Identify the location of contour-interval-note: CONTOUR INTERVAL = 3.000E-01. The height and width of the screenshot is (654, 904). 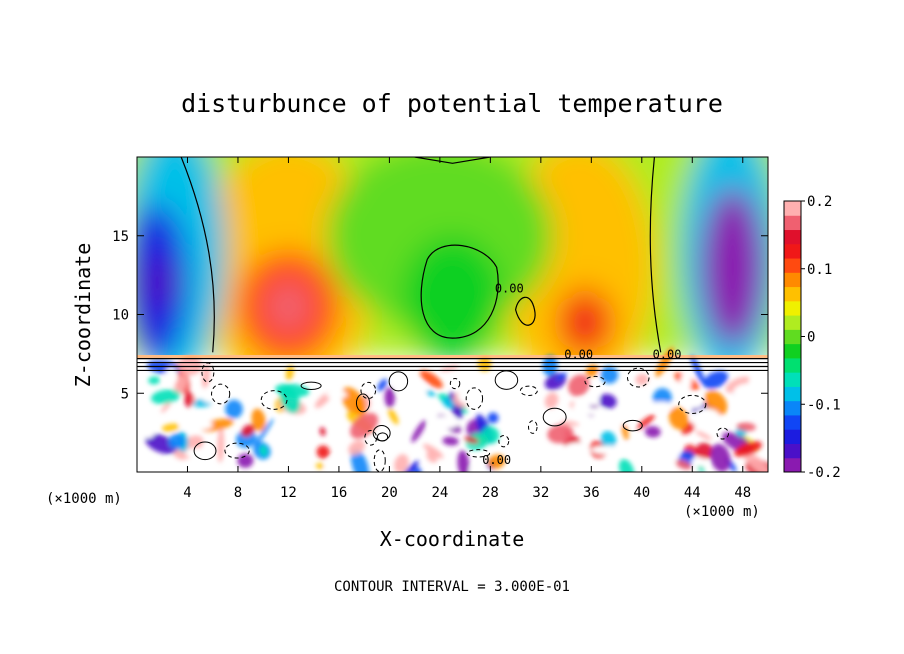
(452, 587).